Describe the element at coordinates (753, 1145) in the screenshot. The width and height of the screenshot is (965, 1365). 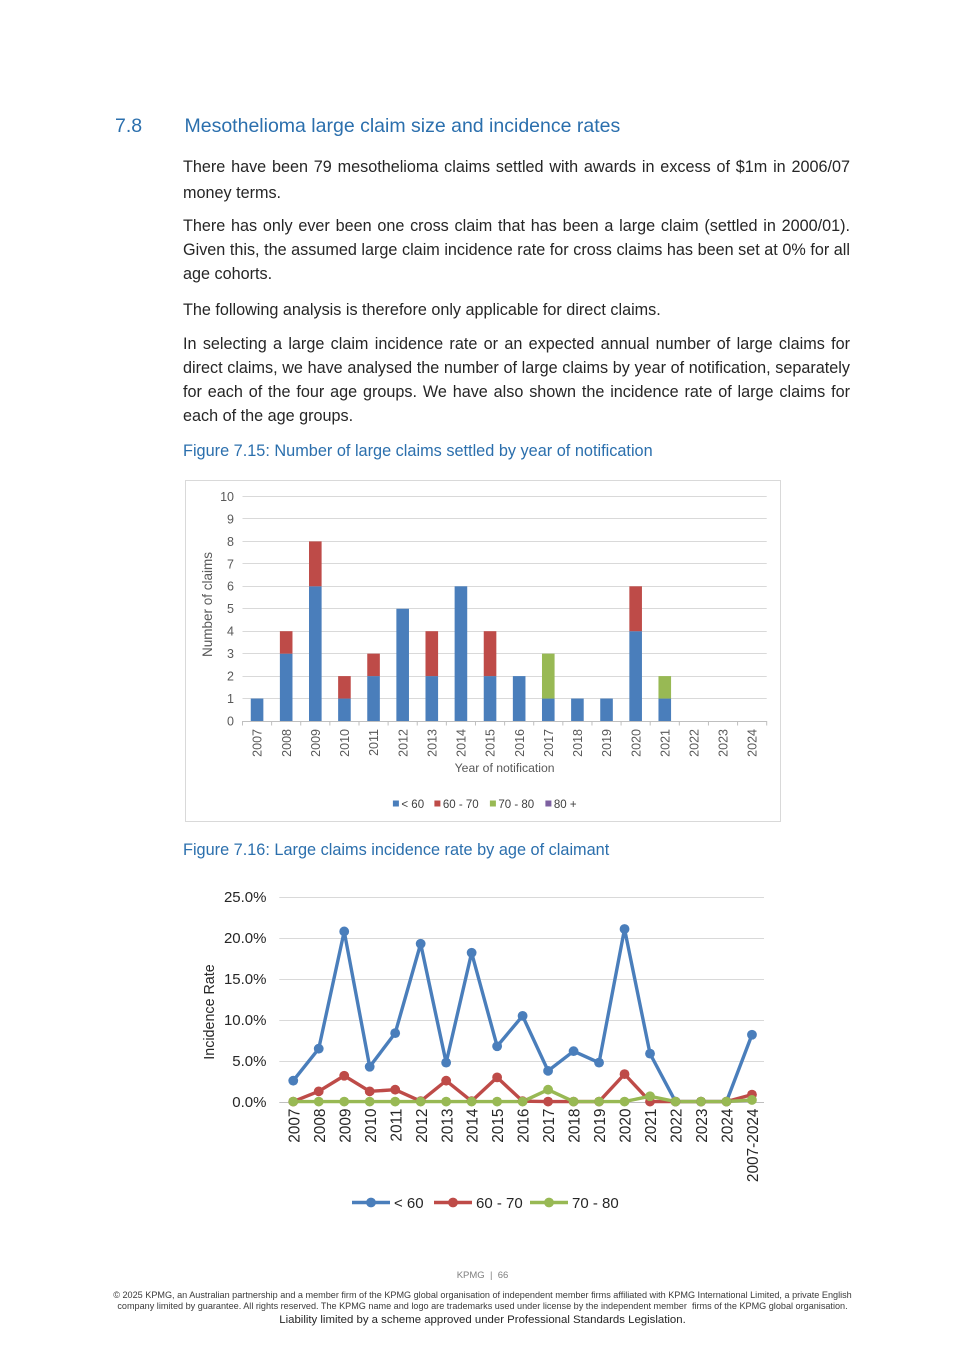
I see `svg-text: 2007-2024` at that location.